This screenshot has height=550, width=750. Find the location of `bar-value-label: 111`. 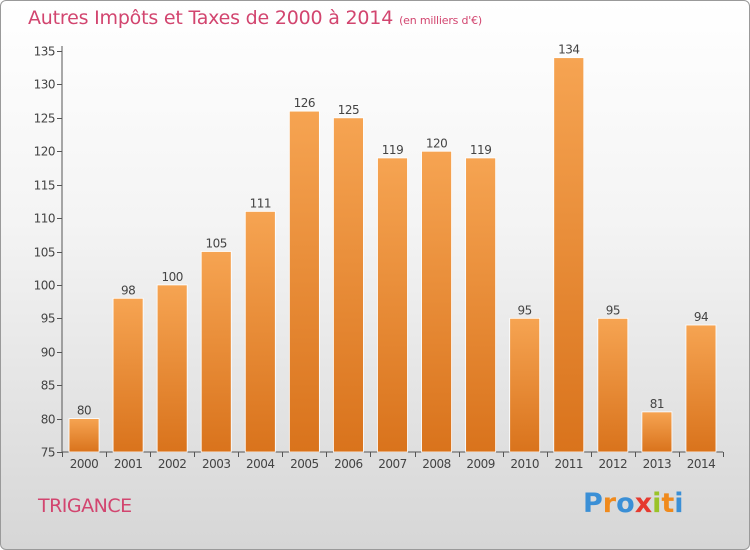

bar-value-label: 111 is located at coordinates (260, 203).